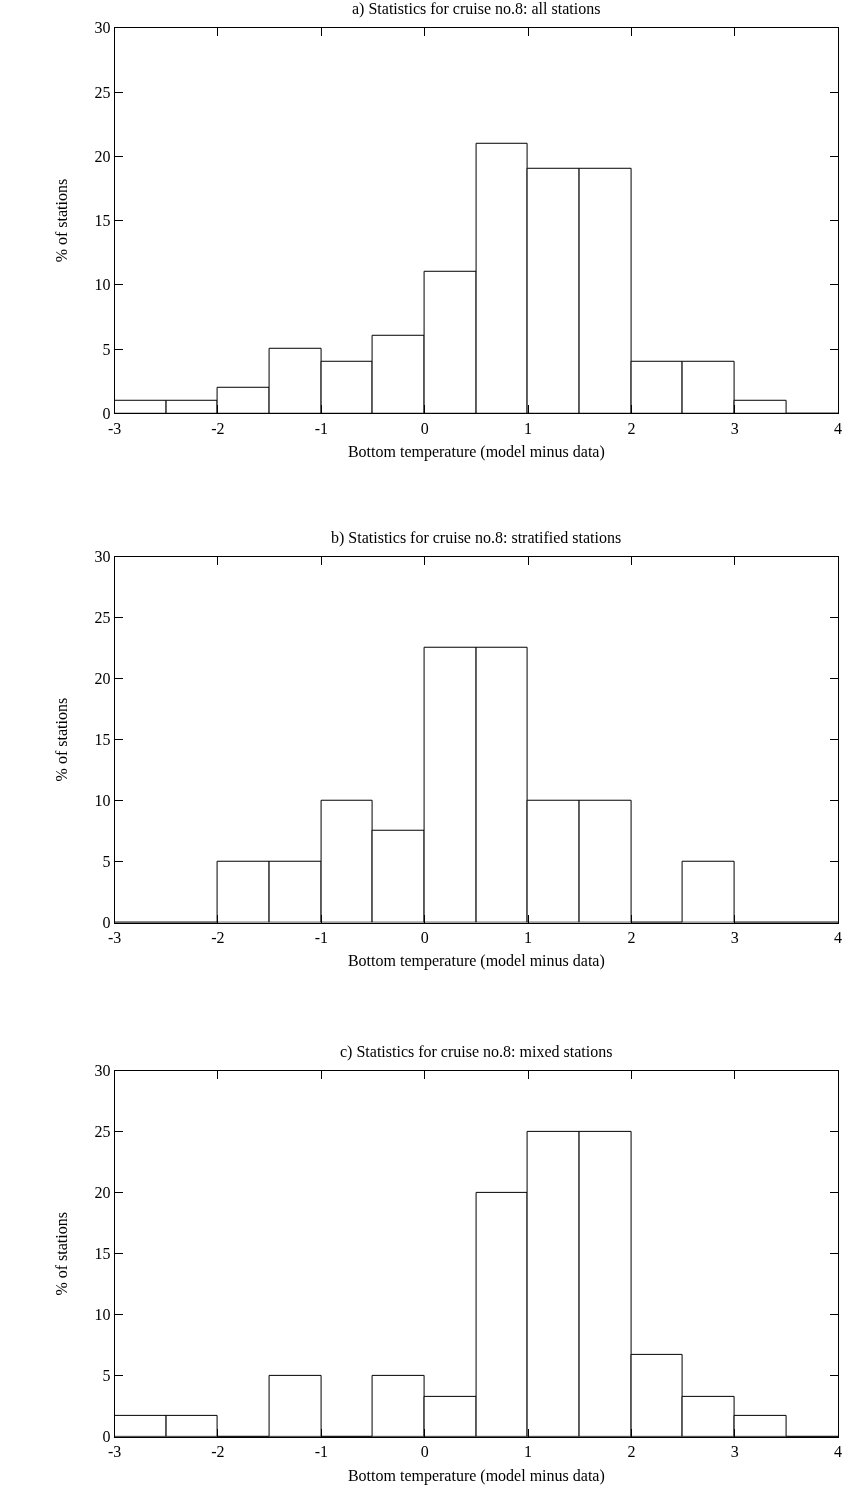  I want to click on chart-title: b) Statistics for cruise no.8: stratified stations, so click(476, 538).